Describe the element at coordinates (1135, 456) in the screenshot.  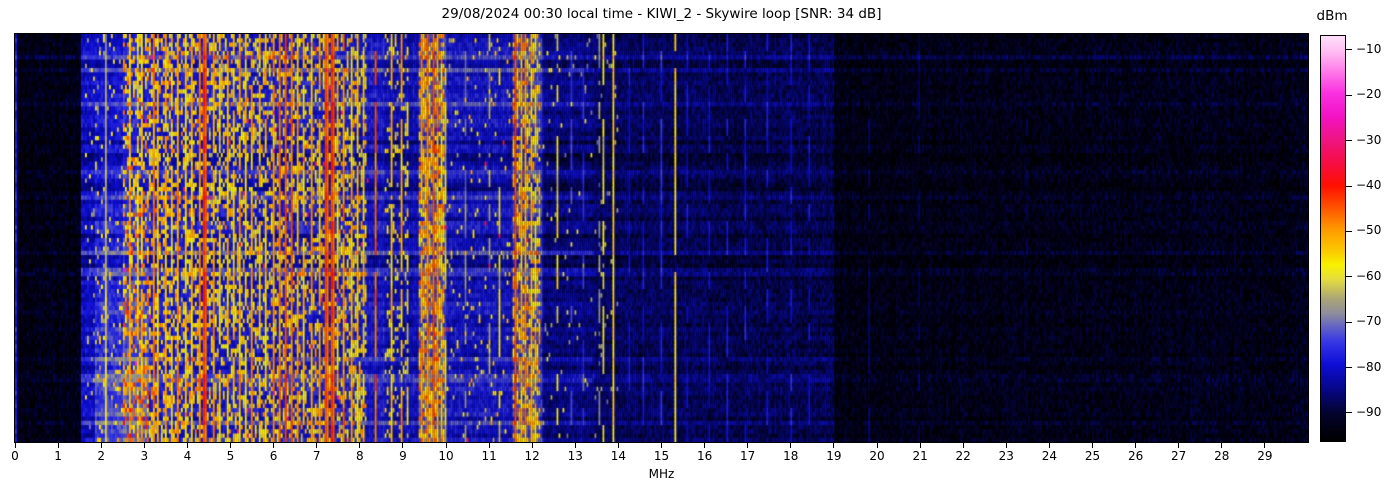
I see `x-tick-label: 26` at that location.